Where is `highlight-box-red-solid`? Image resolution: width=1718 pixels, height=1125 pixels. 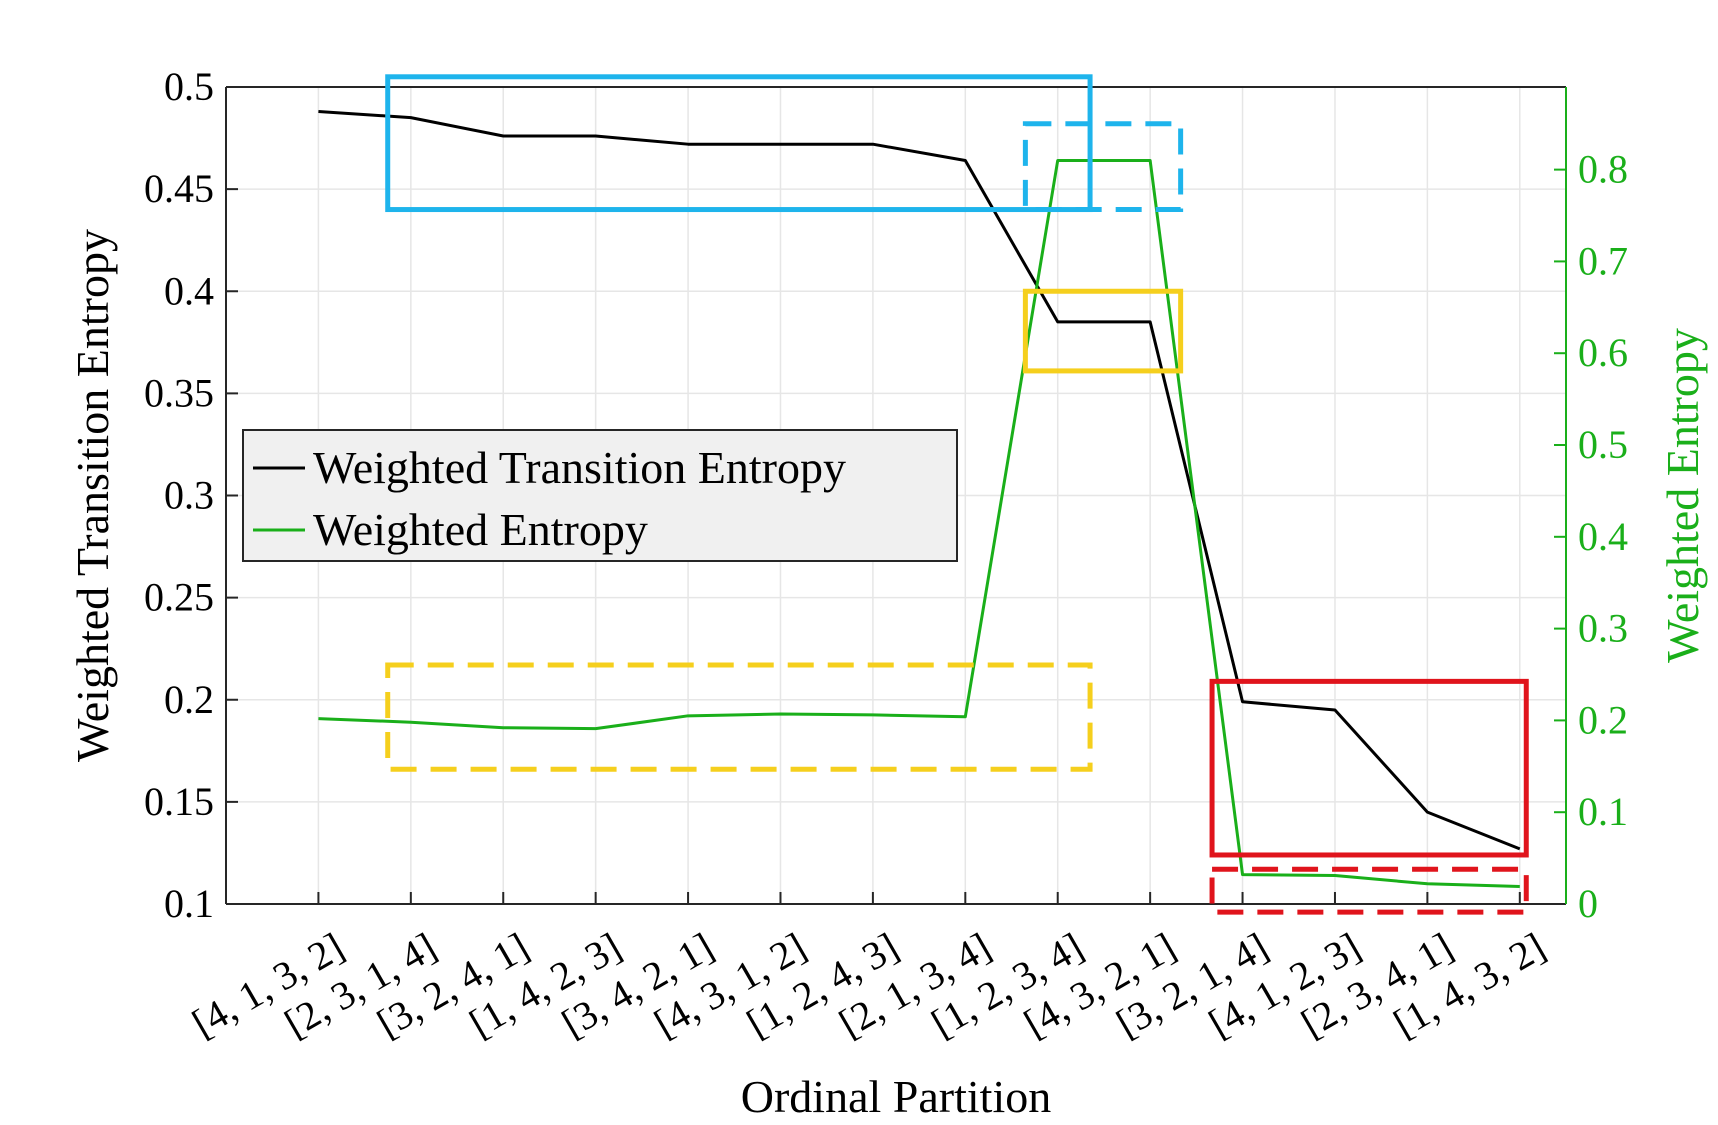 highlight-box-red-solid is located at coordinates (1369, 768).